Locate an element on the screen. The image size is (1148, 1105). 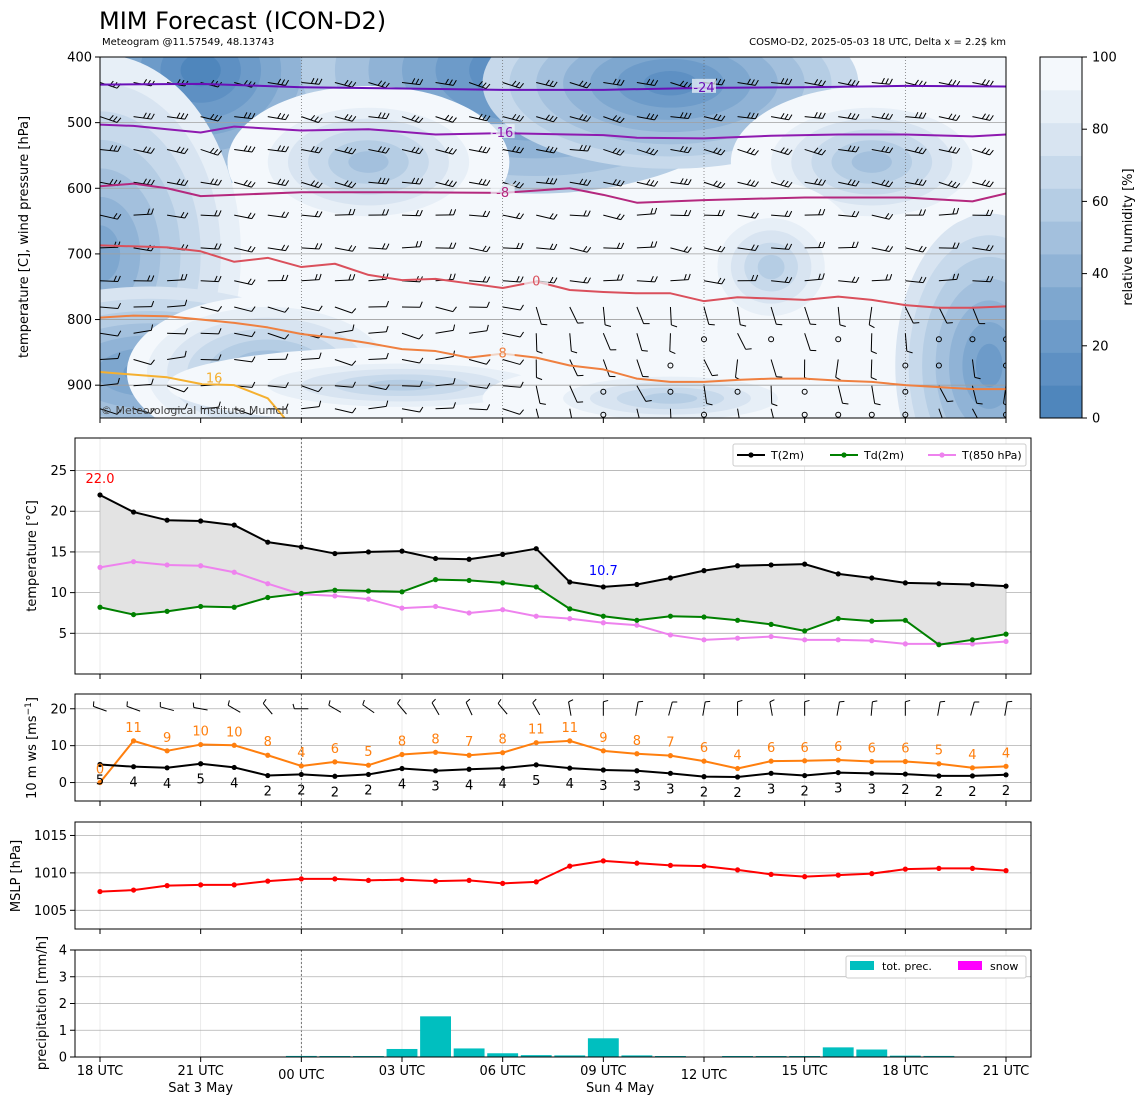
y-tick-label: 25 is located at coordinates (58, 471).